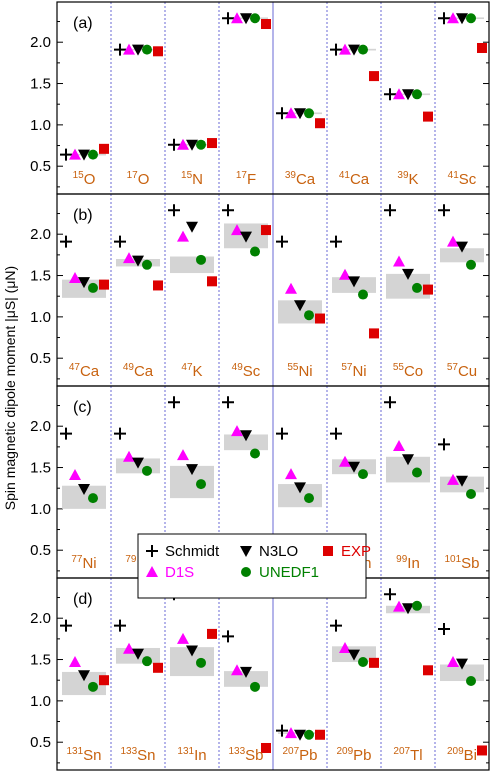 The image size is (498, 775). I want to click on nucleus-group: 39Ca, so click(300, 147).